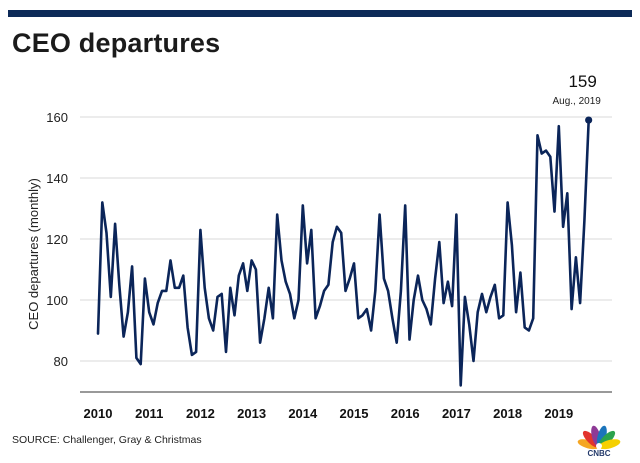 This screenshot has height=463, width=640. What do you see at coordinates (57, 300) in the screenshot?
I see `y-tick-label: 100` at bounding box center [57, 300].